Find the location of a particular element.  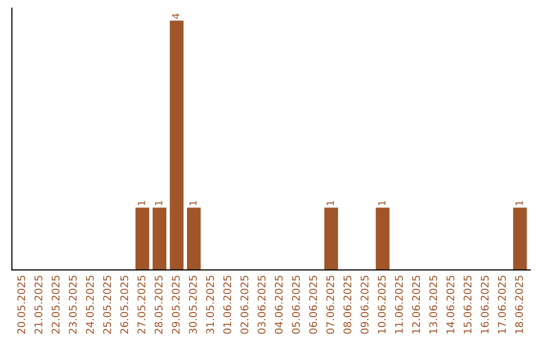

x-tick-label: 29.05.2025 is located at coordinates (176, 305).